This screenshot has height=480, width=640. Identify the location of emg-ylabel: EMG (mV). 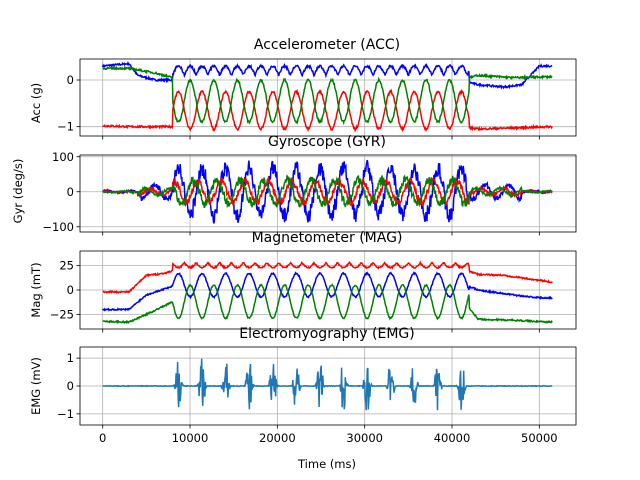
(36, 386).